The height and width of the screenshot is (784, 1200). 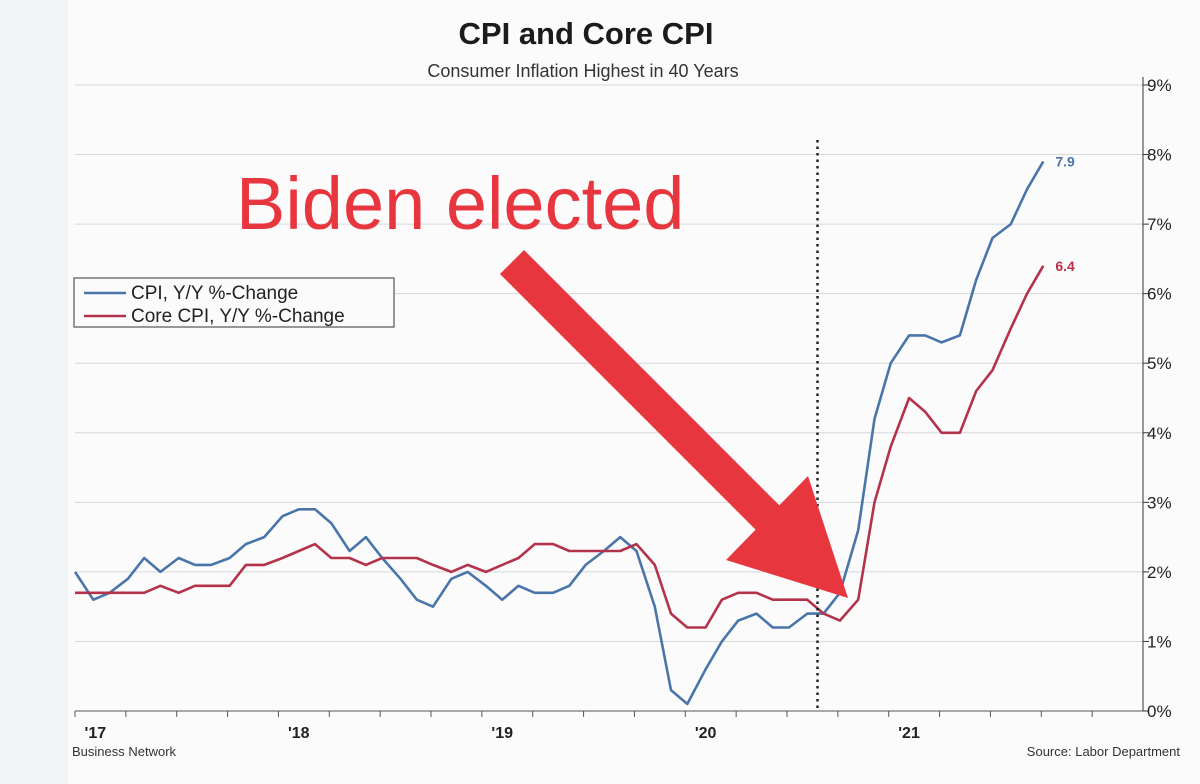 What do you see at coordinates (1159, 502) in the screenshot?
I see `y-tick-label: 3%` at bounding box center [1159, 502].